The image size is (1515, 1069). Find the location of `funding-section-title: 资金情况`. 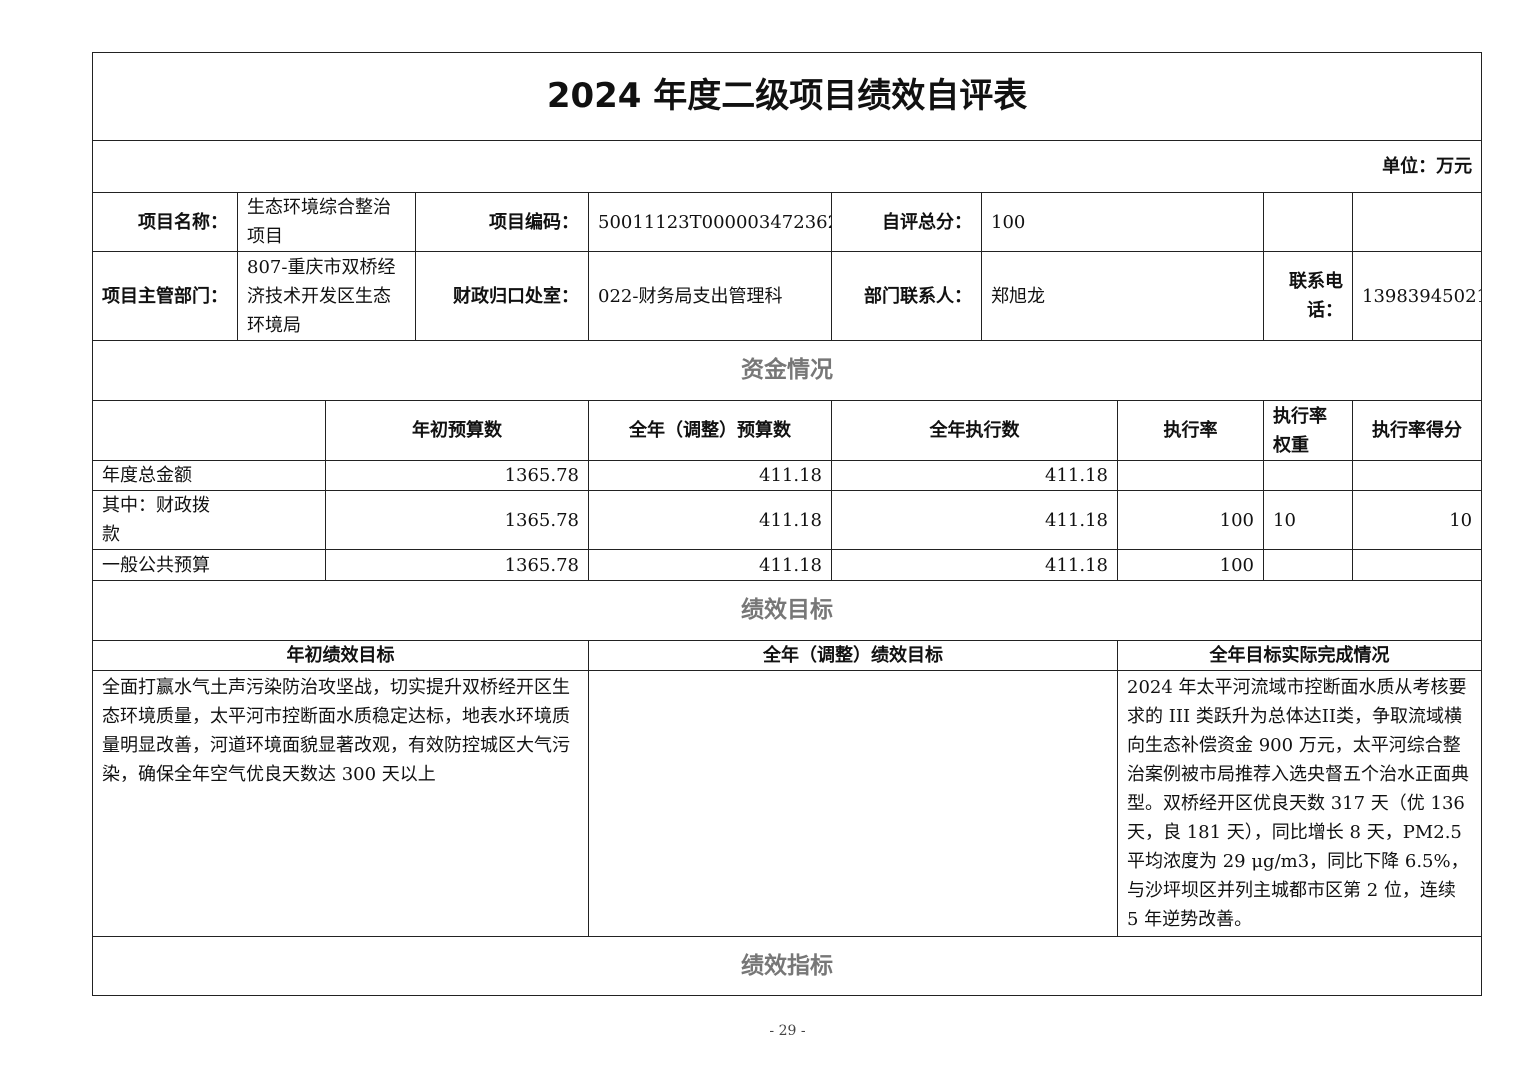

funding-section-title: 资金情况 is located at coordinates (787, 370).